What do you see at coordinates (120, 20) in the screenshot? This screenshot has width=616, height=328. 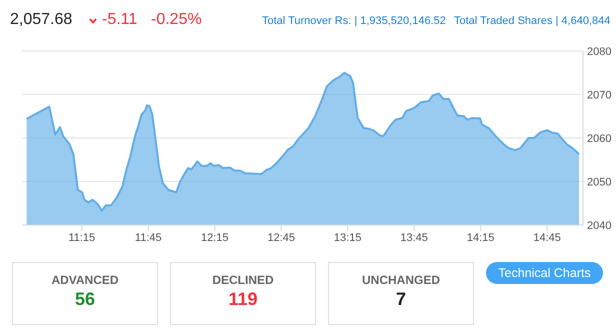 I see `text: -5.11` at bounding box center [120, 20].